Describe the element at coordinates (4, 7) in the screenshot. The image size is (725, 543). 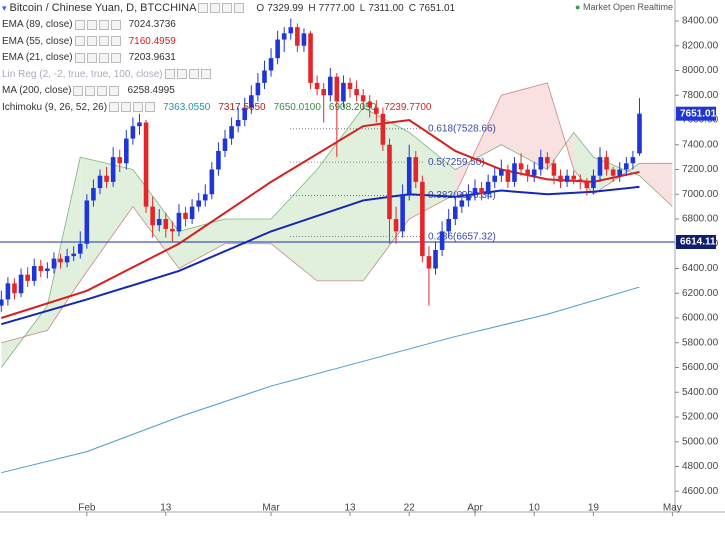
I see `collapse-icon: ▾` at that location.